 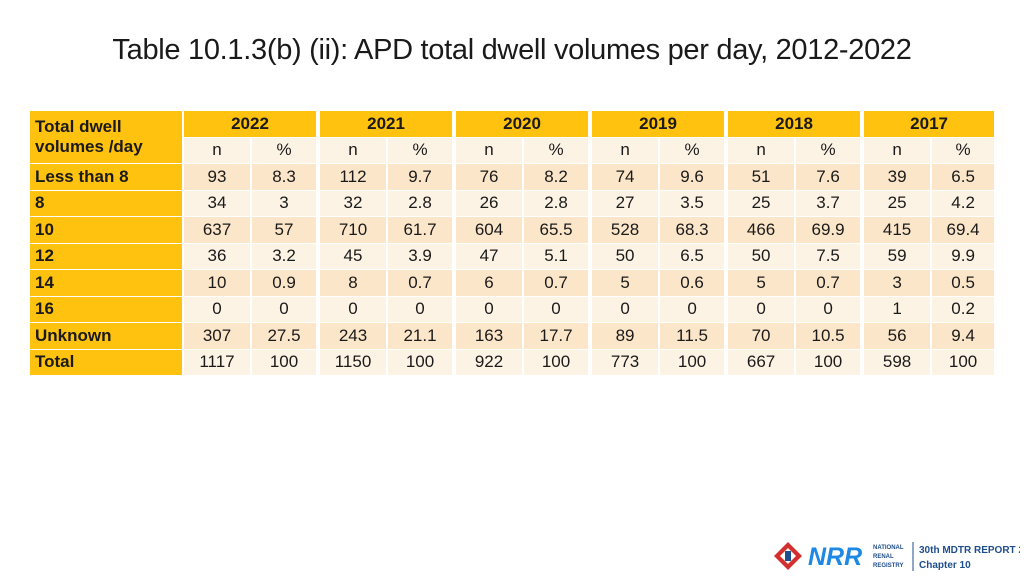 I want to click on table-cell: 9.6, so click(x=694, y=177).